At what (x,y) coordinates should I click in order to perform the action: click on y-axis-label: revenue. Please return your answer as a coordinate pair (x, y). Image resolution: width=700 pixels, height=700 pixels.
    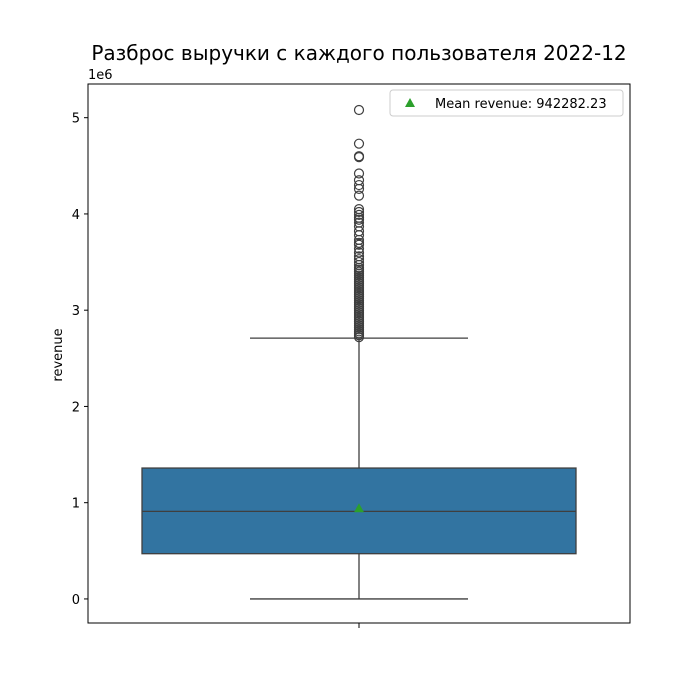
    Looking at the image, I should click on (58, 354).